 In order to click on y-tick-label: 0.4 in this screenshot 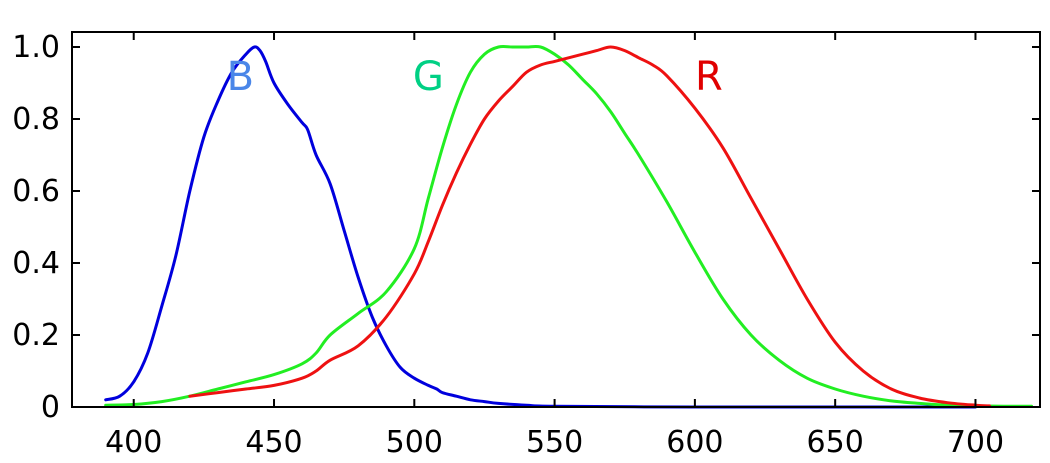, I will do `click(36, 263)`.